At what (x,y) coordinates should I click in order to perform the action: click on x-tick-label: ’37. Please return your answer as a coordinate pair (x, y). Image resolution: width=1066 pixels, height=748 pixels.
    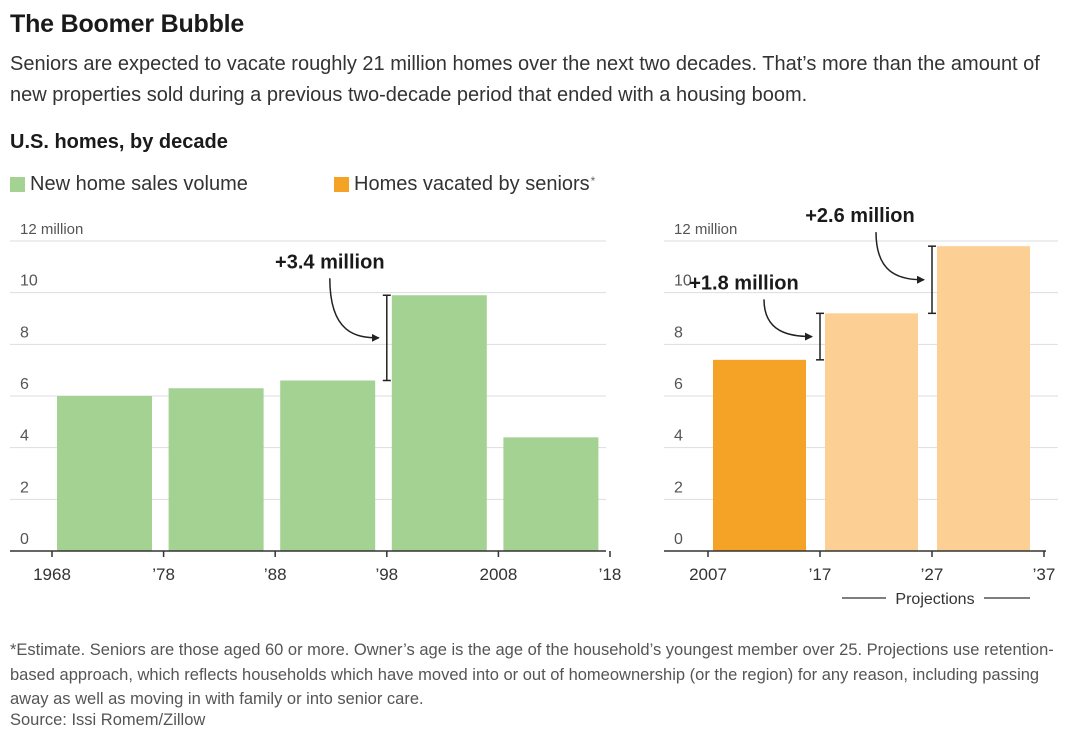
    Looking at the image, I should click on (1044, 574).